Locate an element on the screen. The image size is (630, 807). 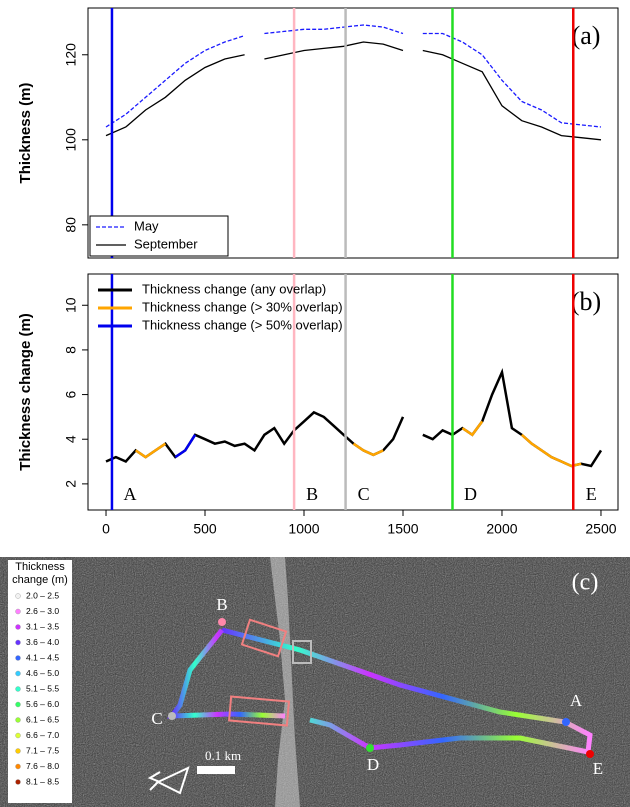
marker-label: C is located at coordinates (364, 494).